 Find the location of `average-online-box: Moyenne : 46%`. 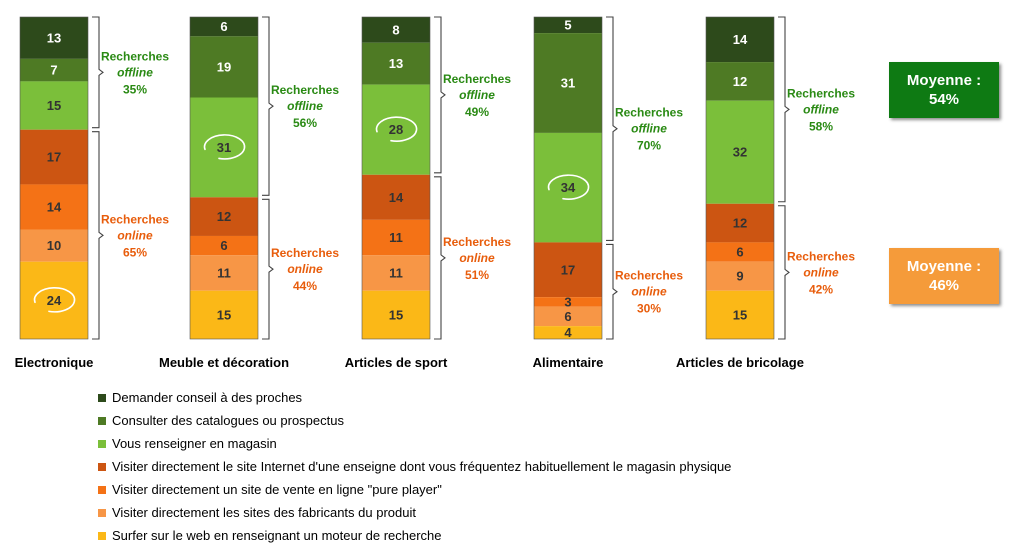

average-online-box: Moyenne : 46% is located at coordinates (944, 276).